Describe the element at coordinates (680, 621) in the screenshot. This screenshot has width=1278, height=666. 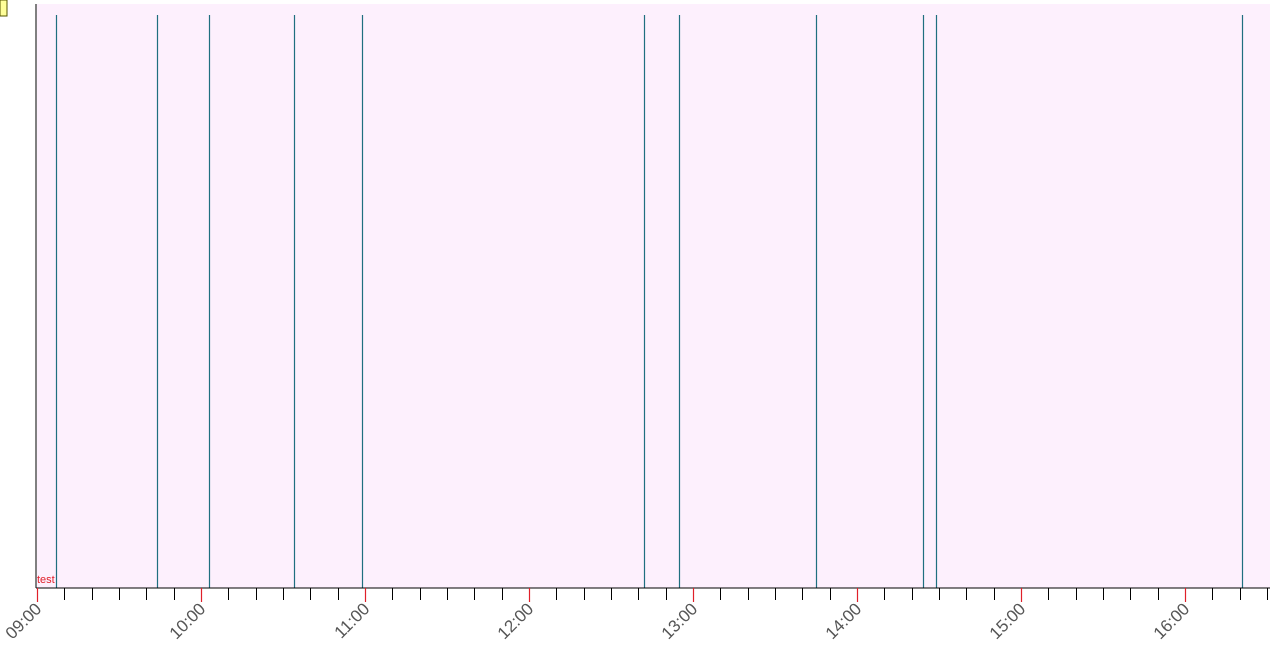
I see `tick-label: 13:00` at that location.